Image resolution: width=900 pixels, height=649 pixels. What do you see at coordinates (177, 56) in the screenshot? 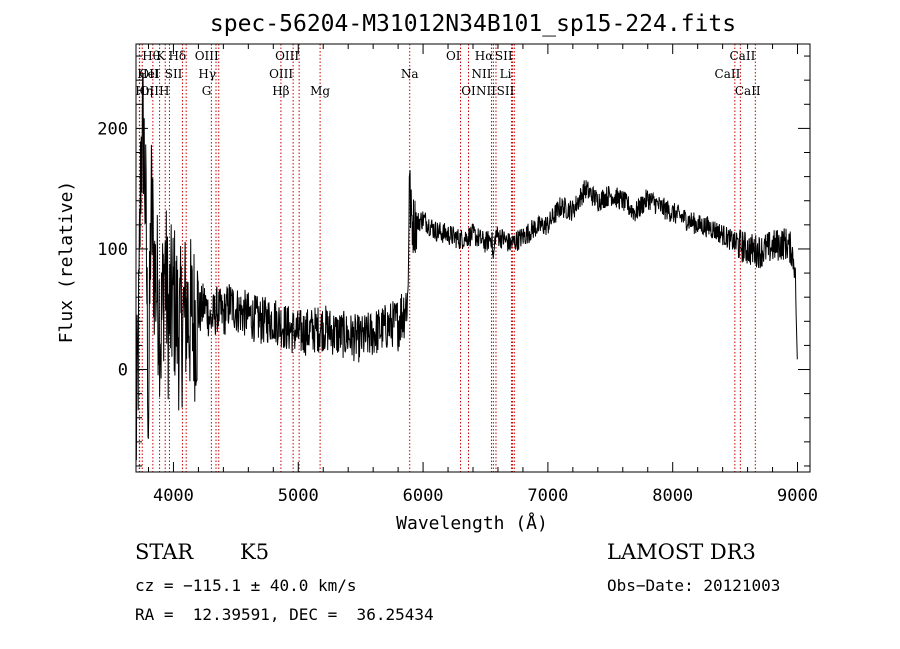
I see `line-label: Hδ` at bounding box center [177, 56].